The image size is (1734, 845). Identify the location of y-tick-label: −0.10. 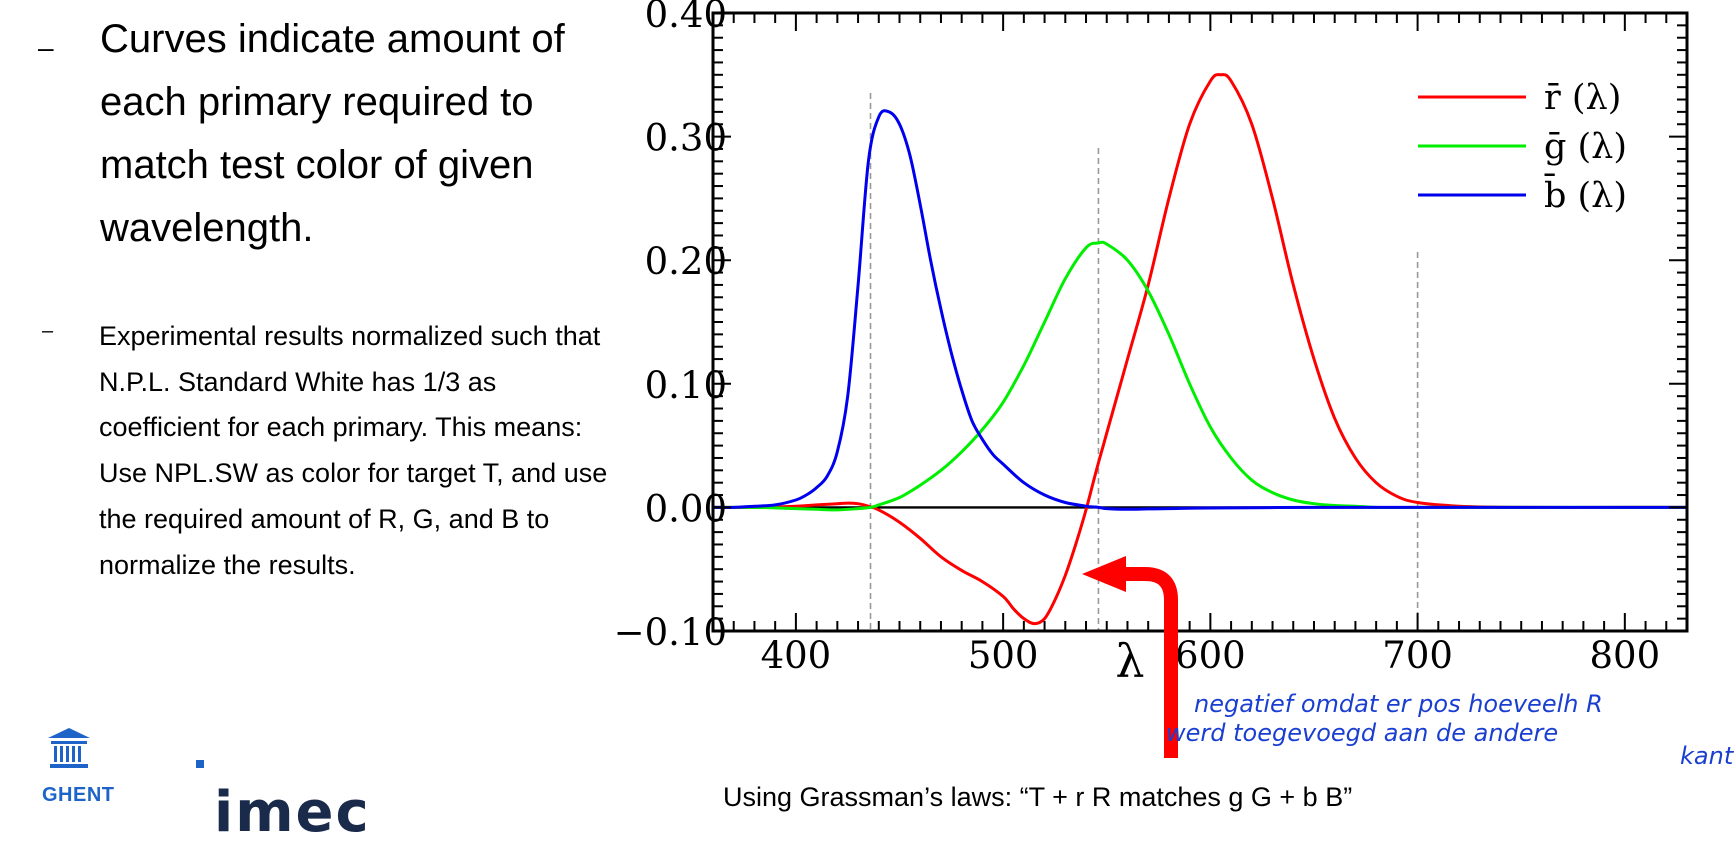
(670, 632).